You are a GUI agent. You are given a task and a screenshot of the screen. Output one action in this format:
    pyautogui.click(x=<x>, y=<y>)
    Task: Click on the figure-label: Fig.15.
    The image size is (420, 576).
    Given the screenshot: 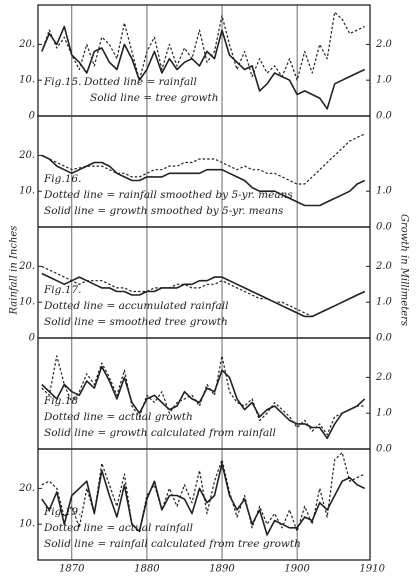 What is the action you would take?
    pyautogui.click(x=62, y=82)
    